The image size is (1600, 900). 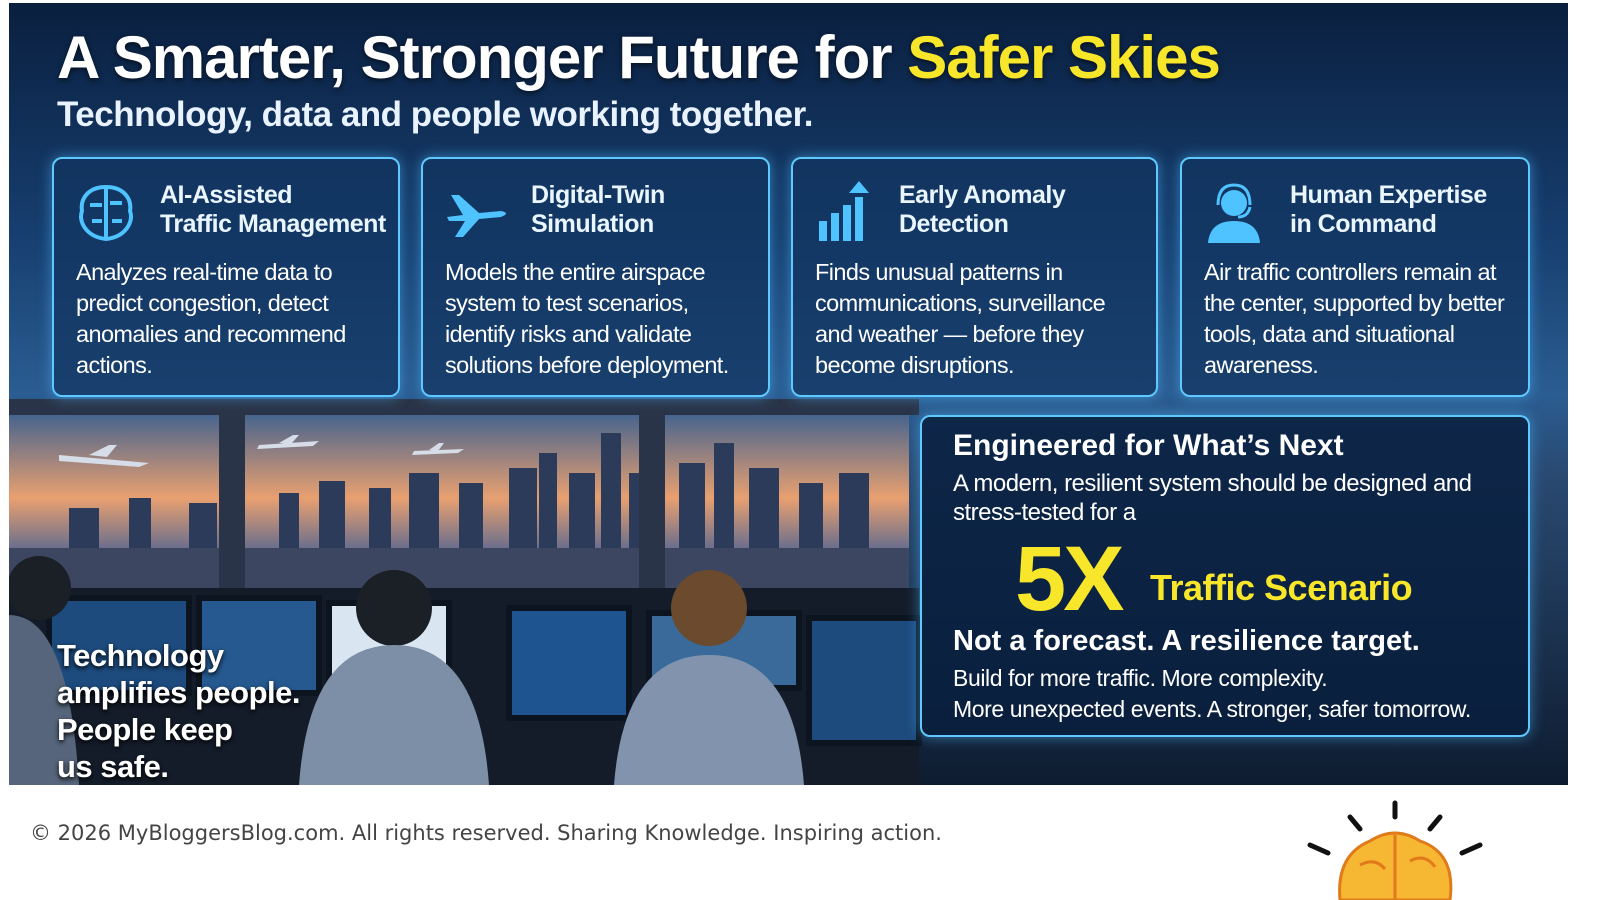 What do you see at coordinates (982, 195) in the screenshot?
I see `card-title-line: Early Anomaly` at bounding box center [982, 195].